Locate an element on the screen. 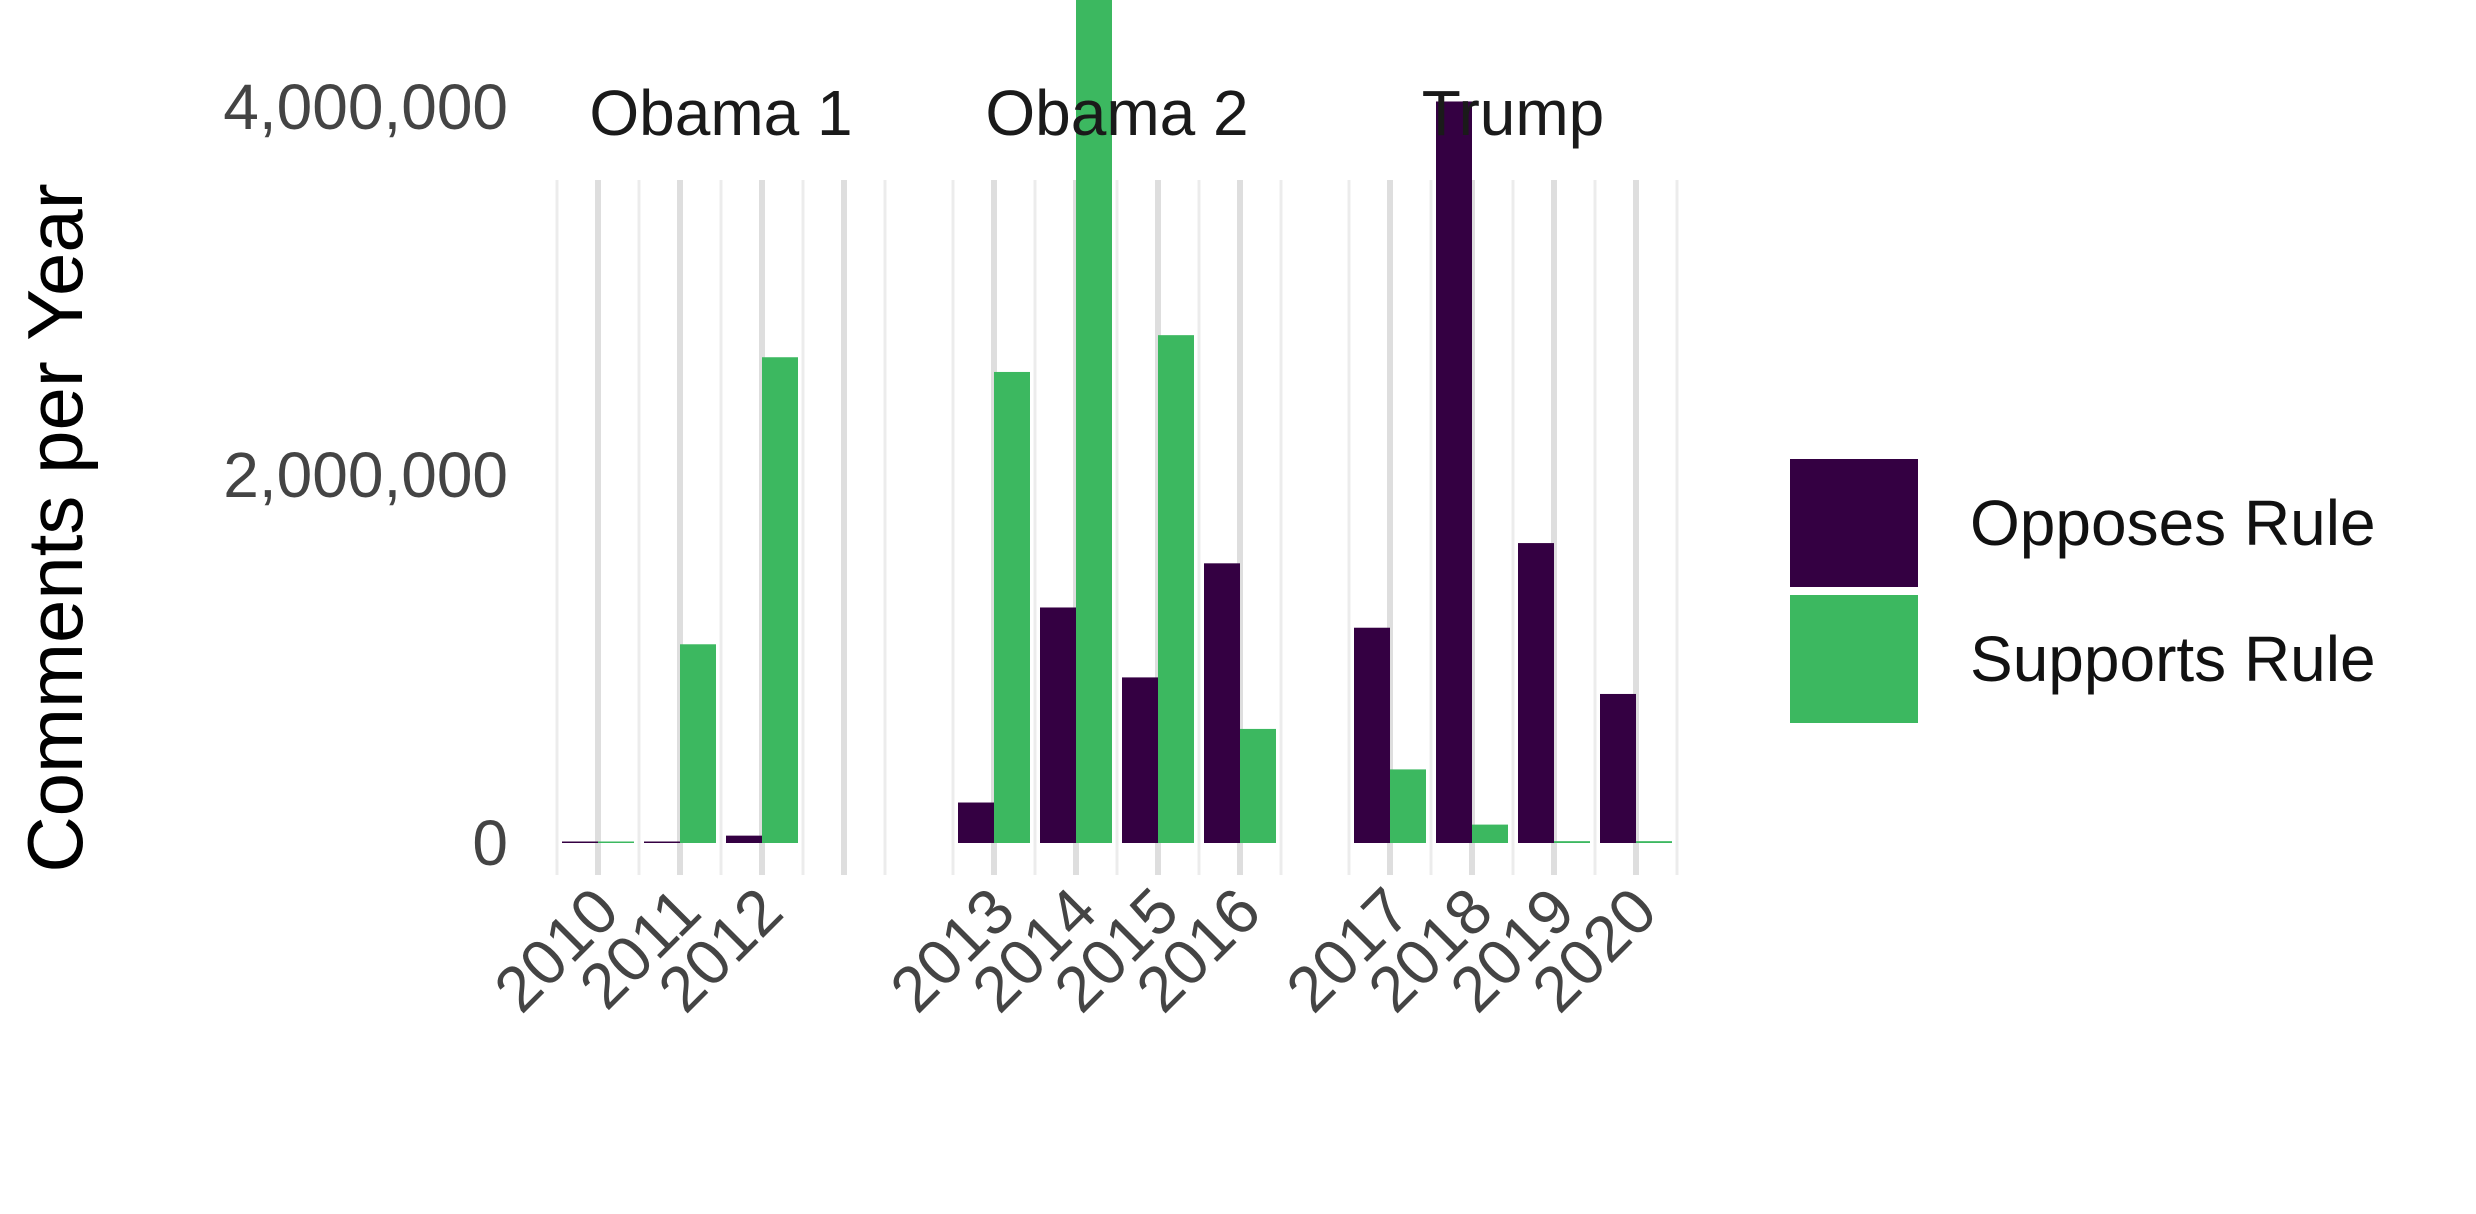  bar-supports-rule-2013 is located at coordinates (1012, 607).